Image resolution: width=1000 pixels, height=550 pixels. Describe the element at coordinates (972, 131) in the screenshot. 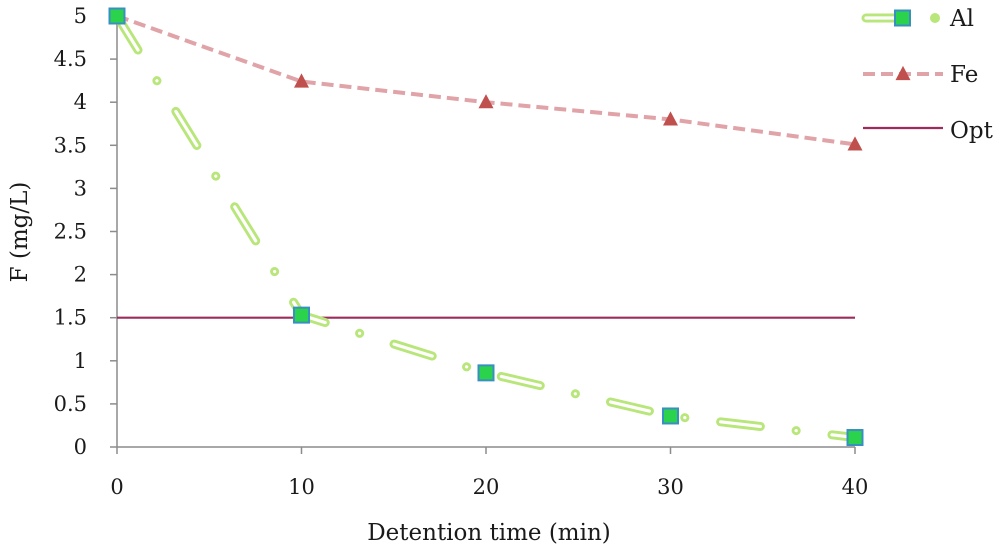

I see `legend-label-opt: Opt` at that location.